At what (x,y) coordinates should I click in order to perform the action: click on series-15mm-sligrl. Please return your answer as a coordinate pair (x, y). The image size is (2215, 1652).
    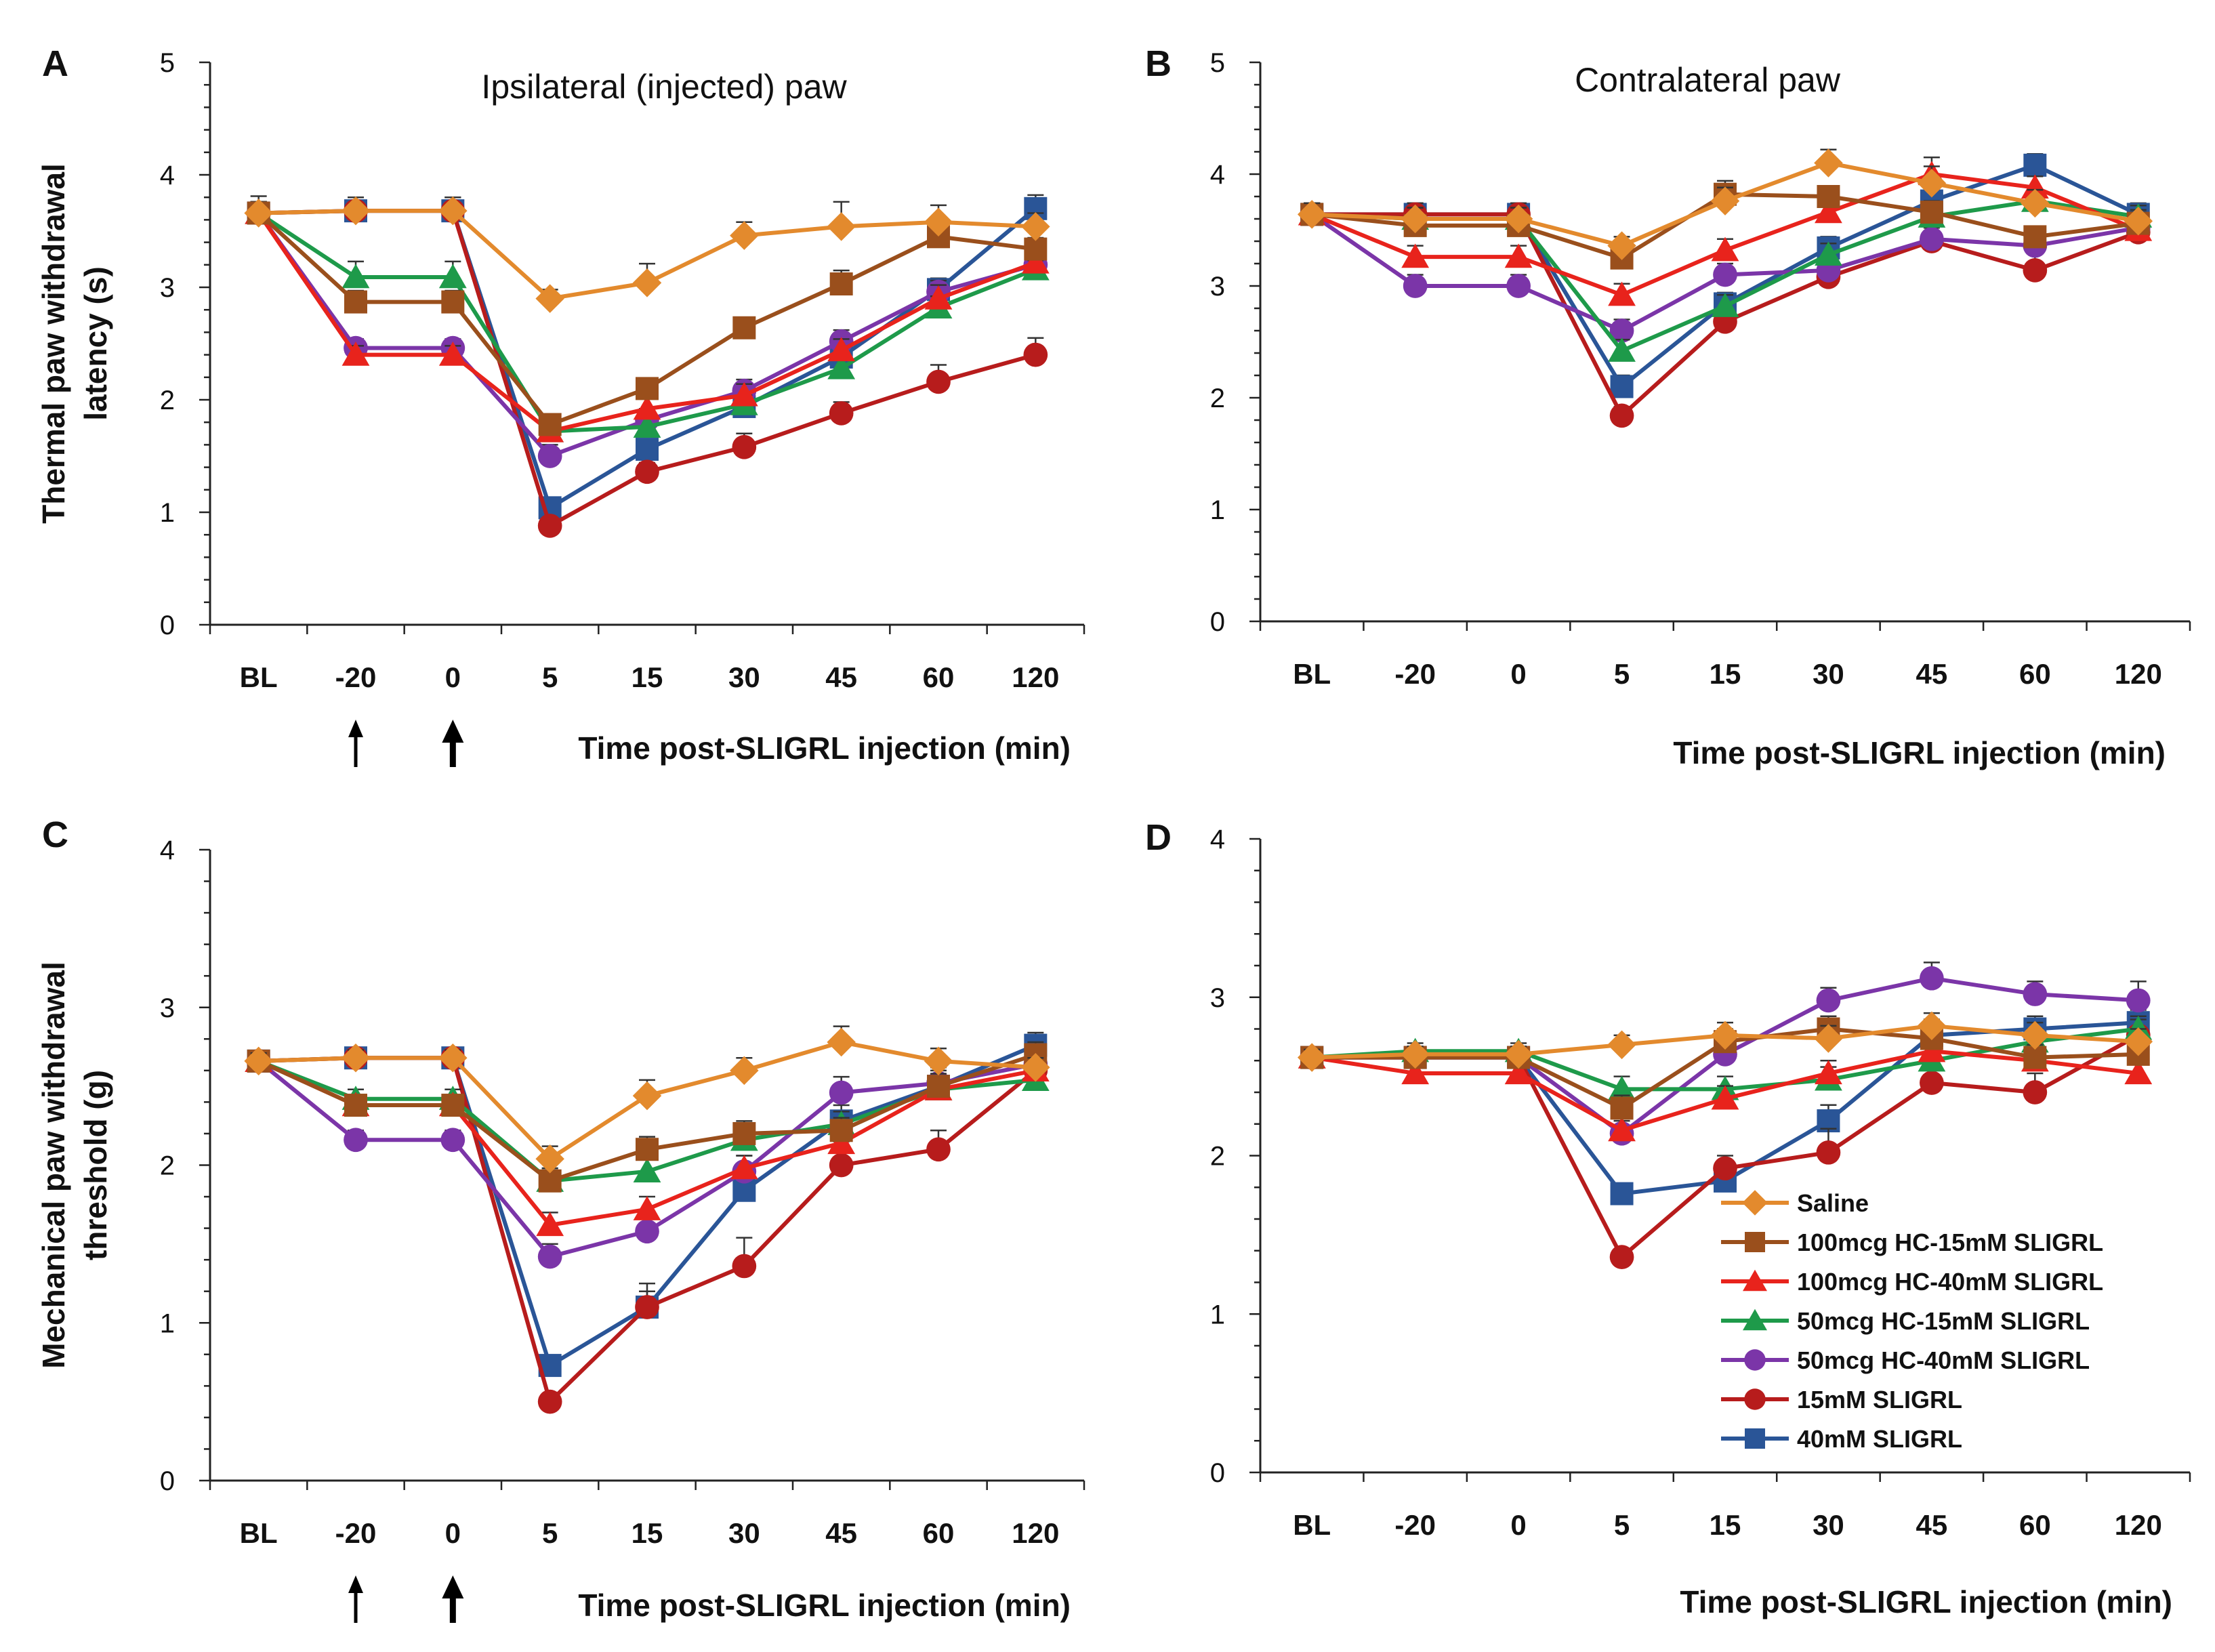
    Looking at the image, I should click on (647, 367).